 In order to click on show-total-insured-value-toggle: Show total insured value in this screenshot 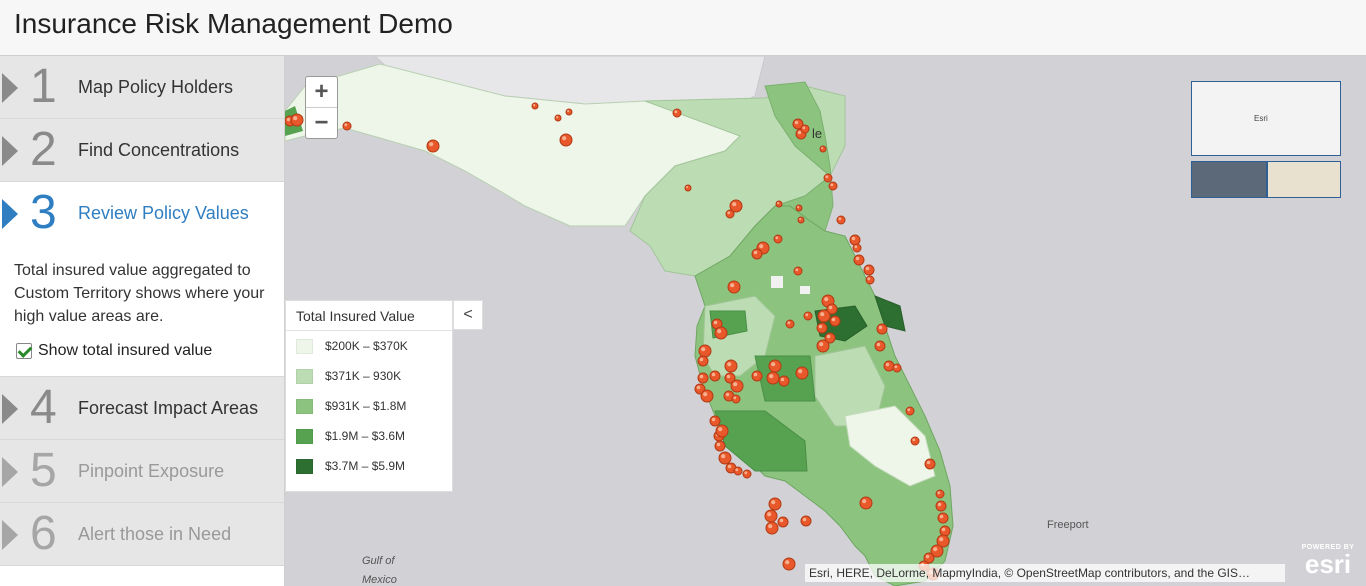, I will do `click(142, 351)`.